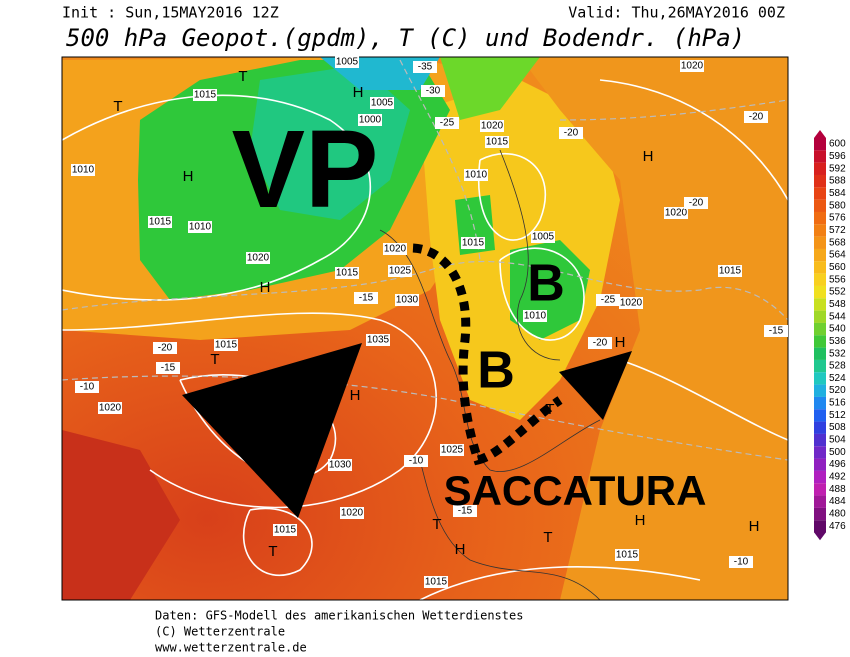 This screenshot has height=657, width=850. I want to click on trough-line, so click(487, 354).